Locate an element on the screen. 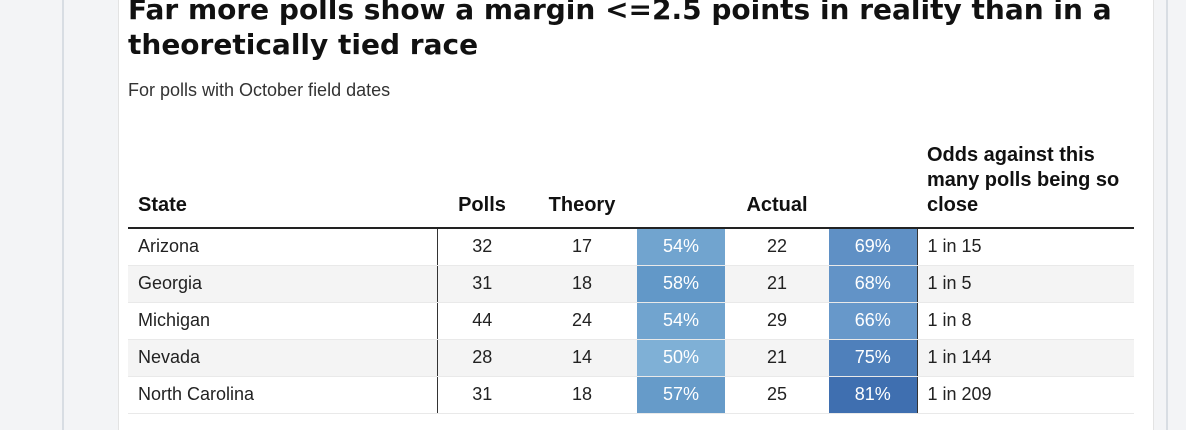 The height and width of the screenshot is (430, 1186). state-cell: Georgia is located at coordinates (282, 284).